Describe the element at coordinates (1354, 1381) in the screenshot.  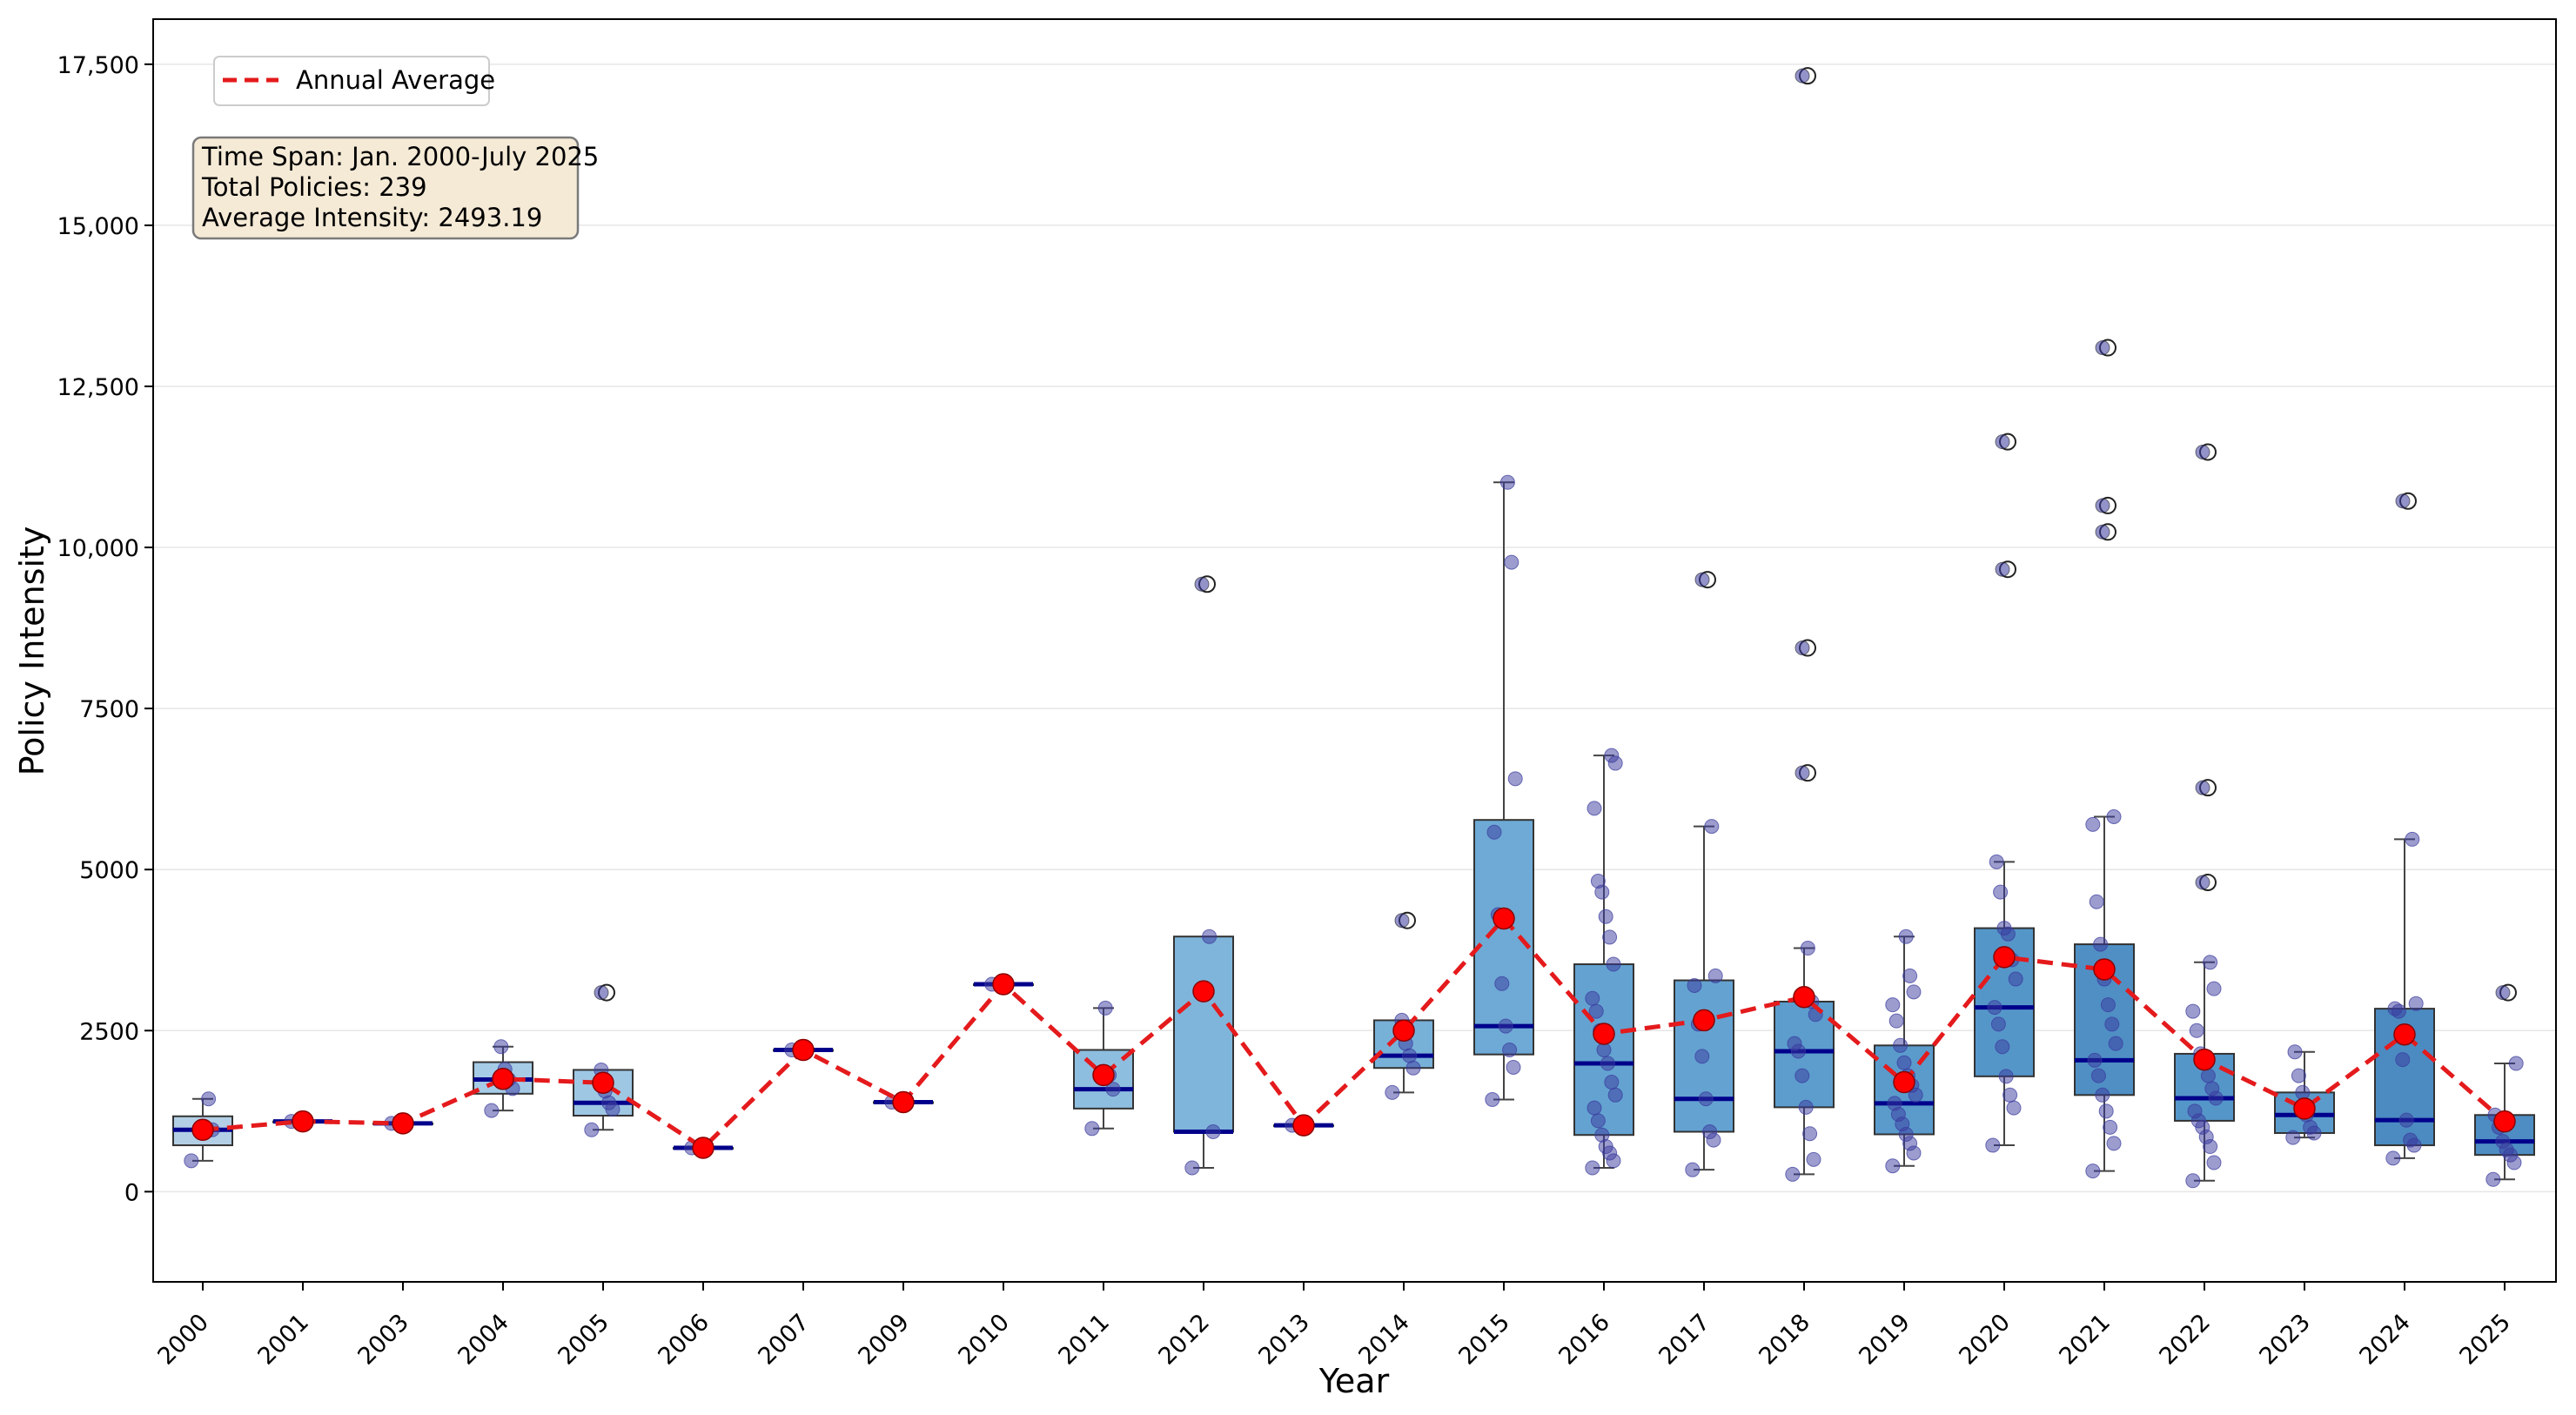
I see `x-axis-title: Year` at that location.